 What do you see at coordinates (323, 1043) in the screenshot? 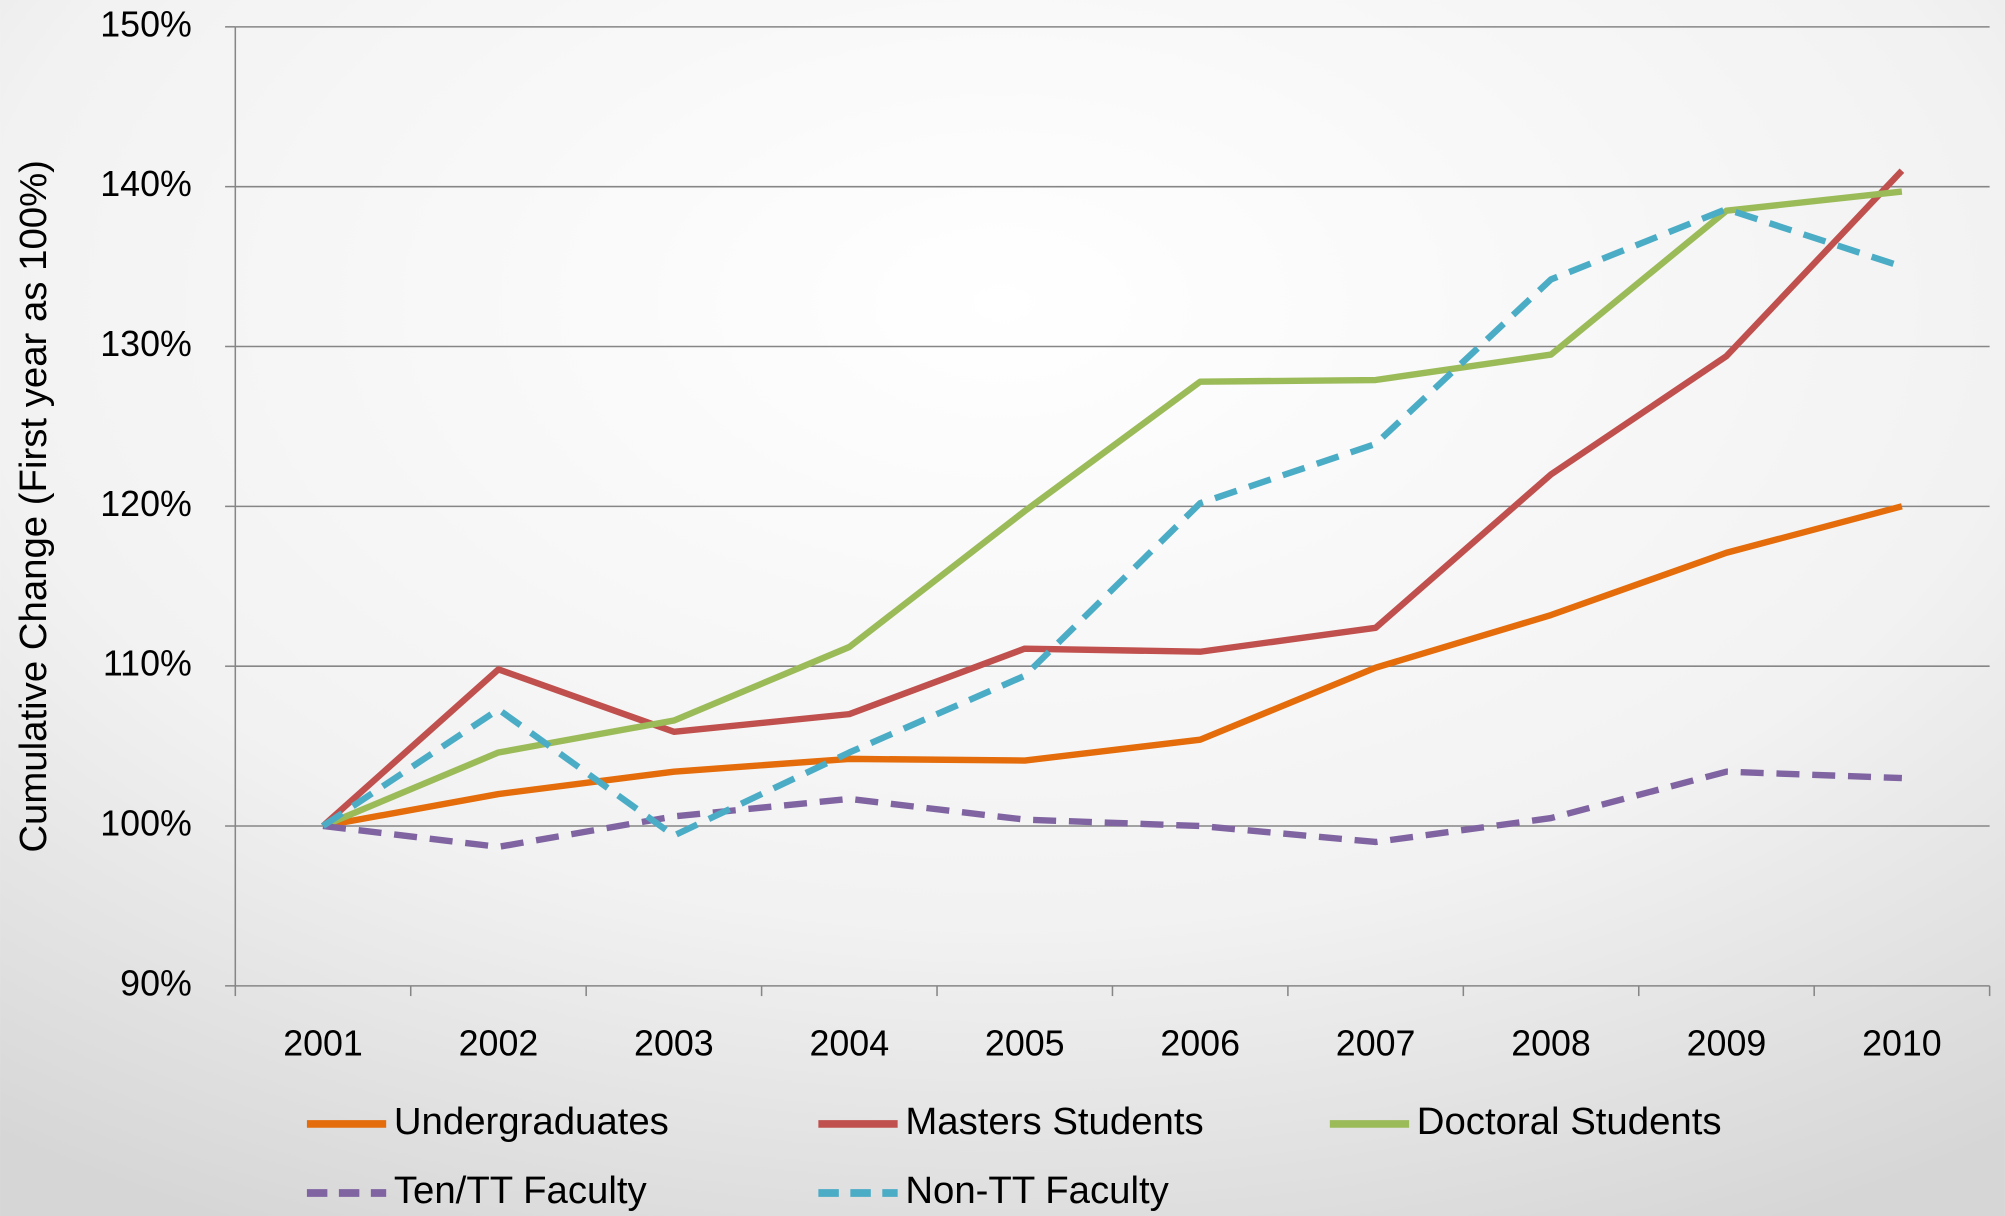
I see `x-tick-label: 2001` at bounding box center [323, 1043].